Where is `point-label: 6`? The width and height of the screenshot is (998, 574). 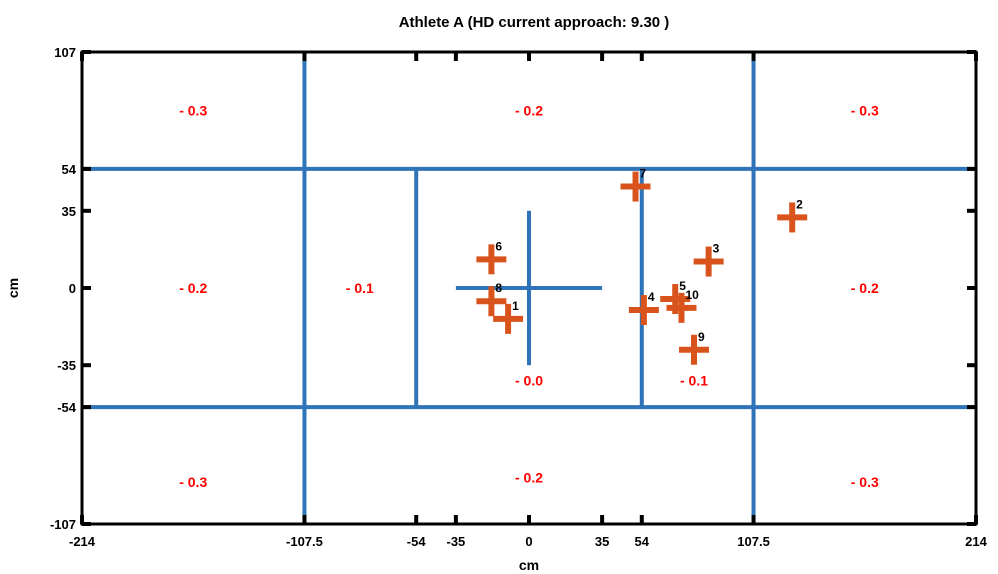 point-label: 6 is located at coordinates (498, 246).